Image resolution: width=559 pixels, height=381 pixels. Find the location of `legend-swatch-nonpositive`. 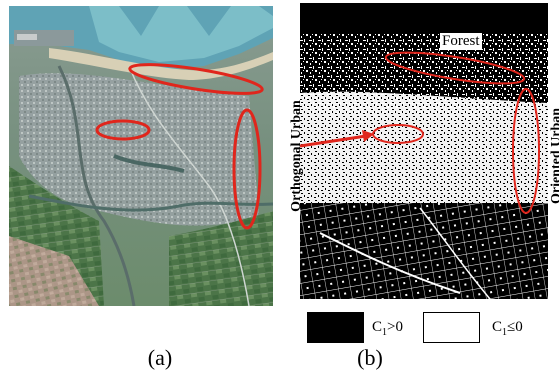

legend-swatch-nonpositive is located at coordinates (451, 327).